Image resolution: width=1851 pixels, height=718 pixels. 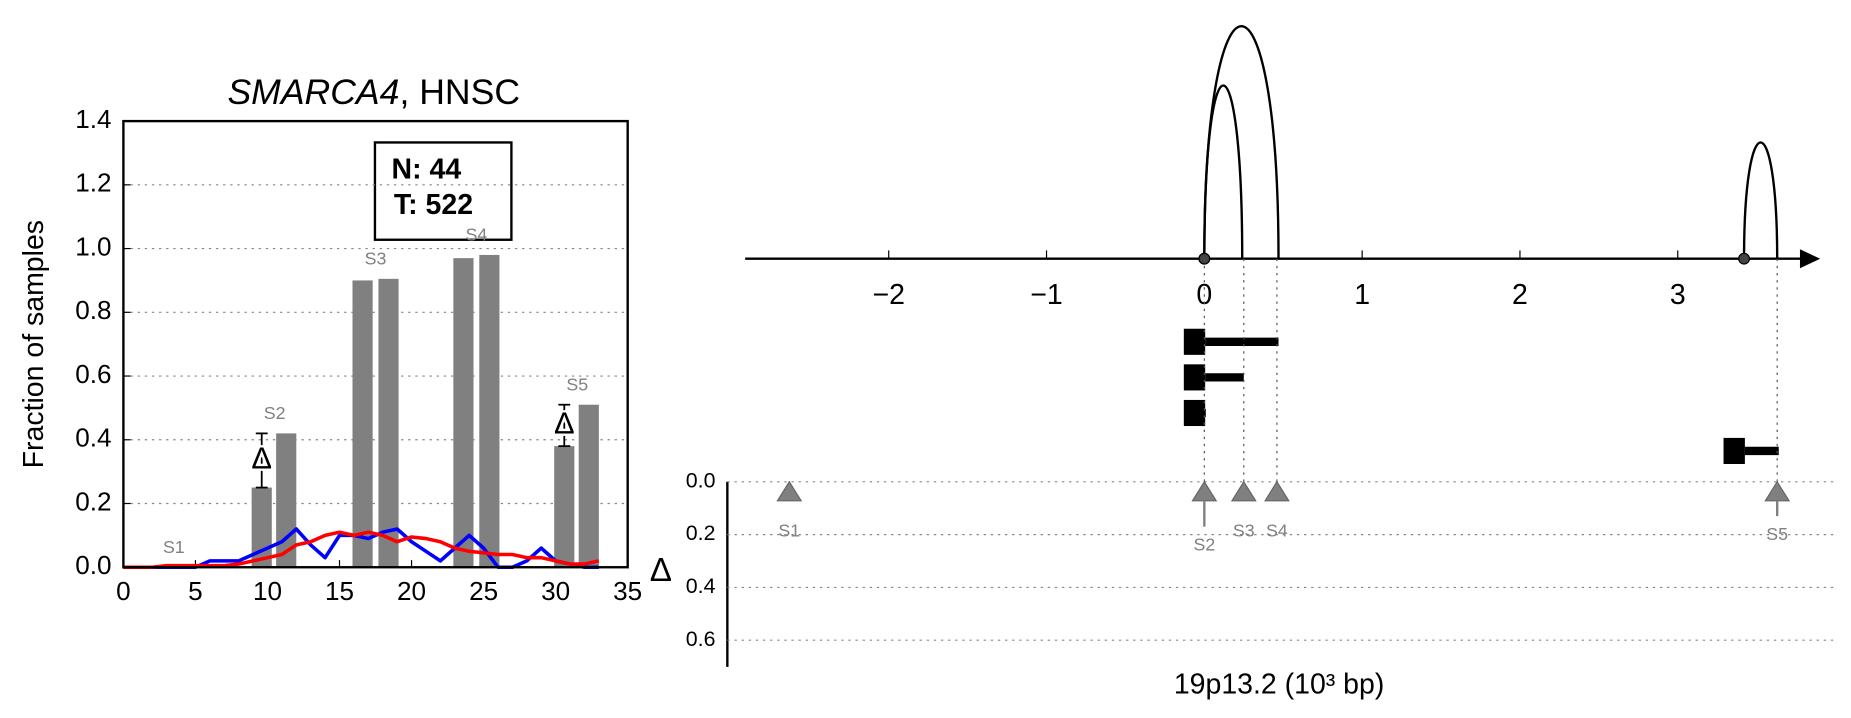 I want to click on y-axis-label: Fraction of samples, so click(x=34, y=344).